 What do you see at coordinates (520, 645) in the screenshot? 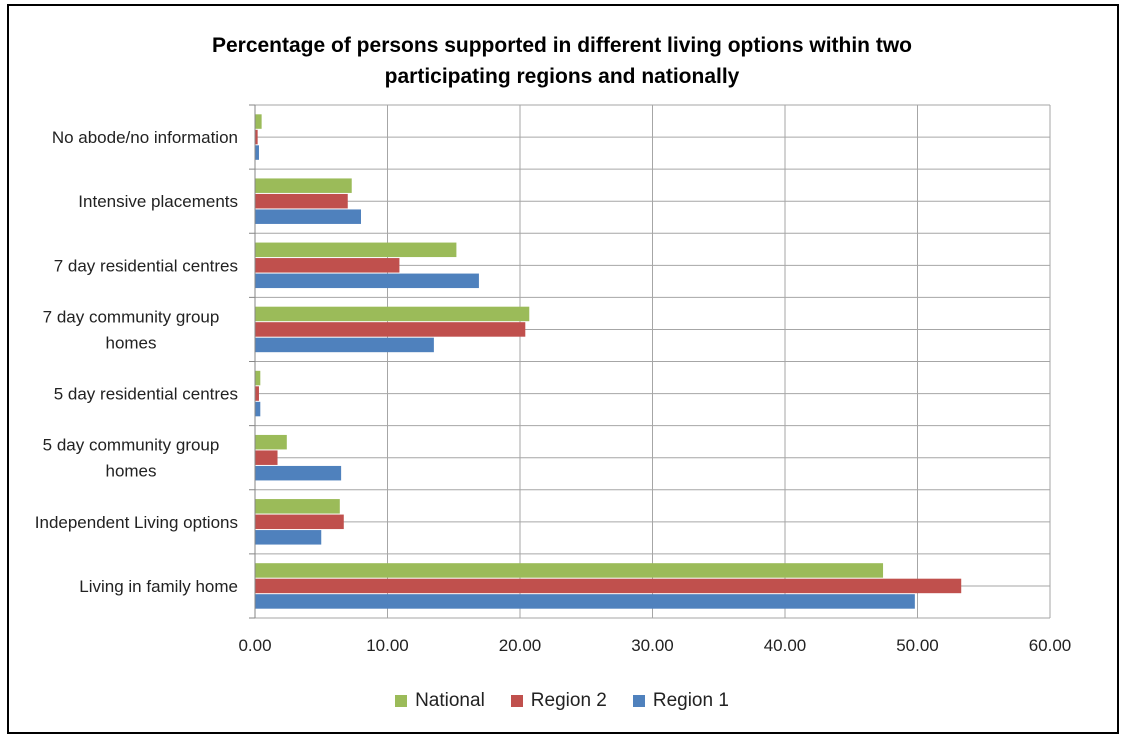
I see `x-tick-label: 20.00` at bounding box center [520, 645].